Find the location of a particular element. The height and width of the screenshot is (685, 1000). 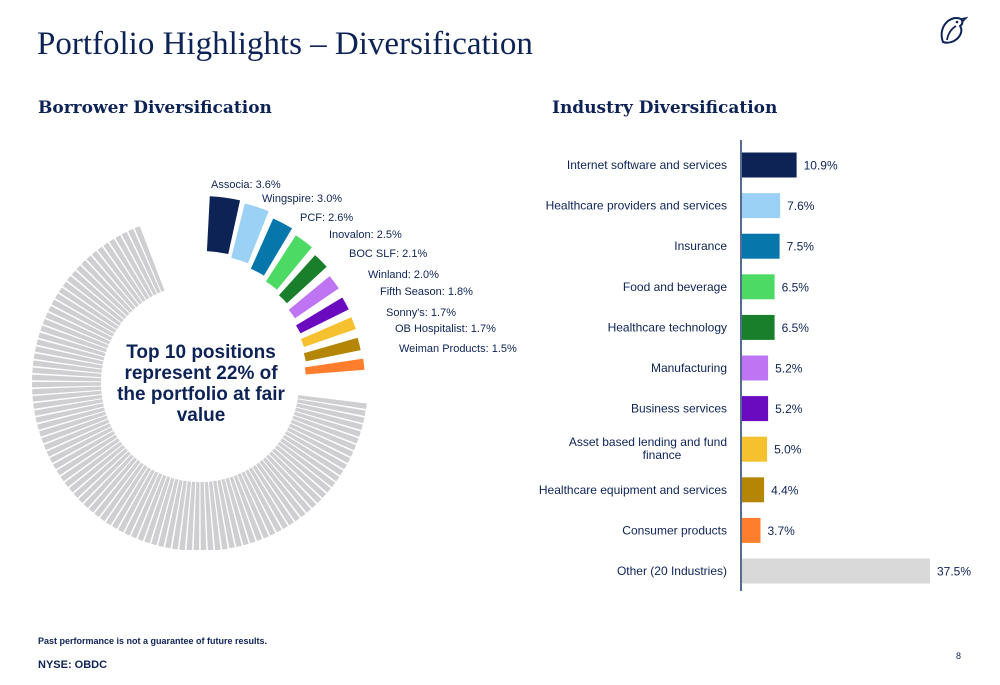

industry-value-label: 37.5% is located at coordinates (954, 572).